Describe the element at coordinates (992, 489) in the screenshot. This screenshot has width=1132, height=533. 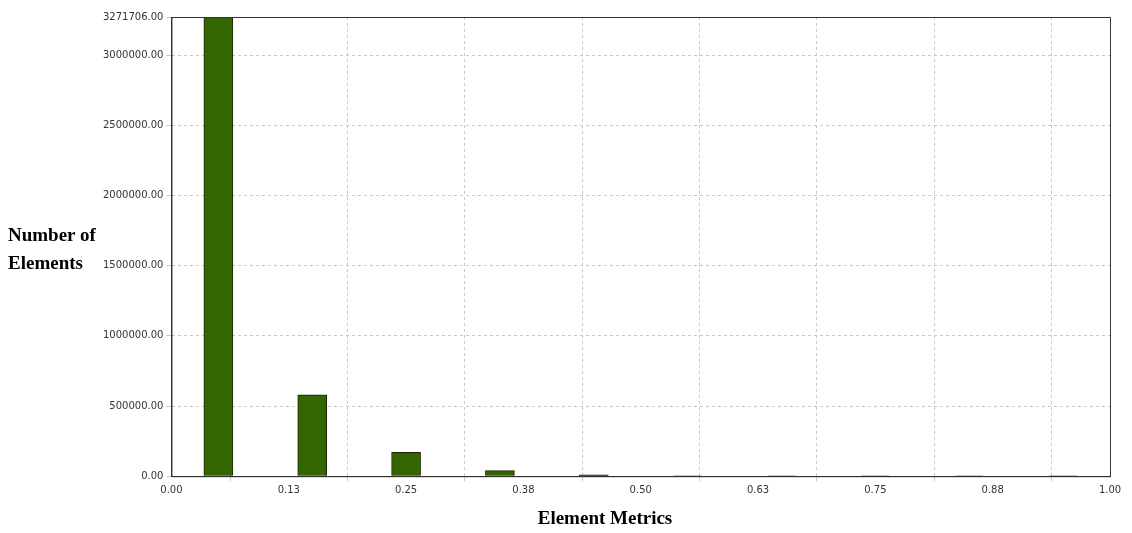
I see `x-tick-label: 0.88` at that location.